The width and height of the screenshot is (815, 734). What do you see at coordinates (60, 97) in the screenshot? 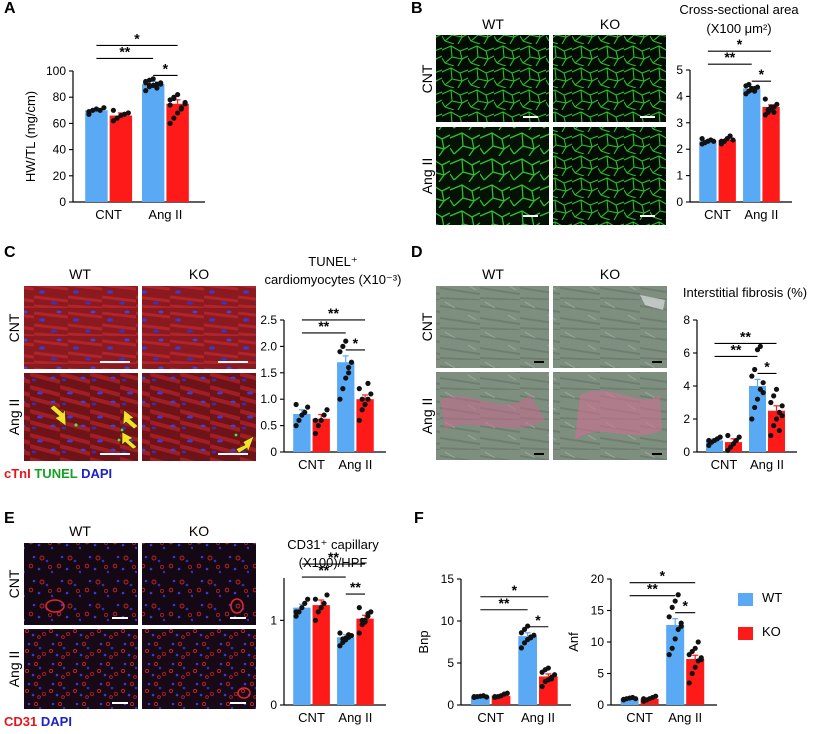
I see `y-tick-label: 80` at bounding box center [60, 97].